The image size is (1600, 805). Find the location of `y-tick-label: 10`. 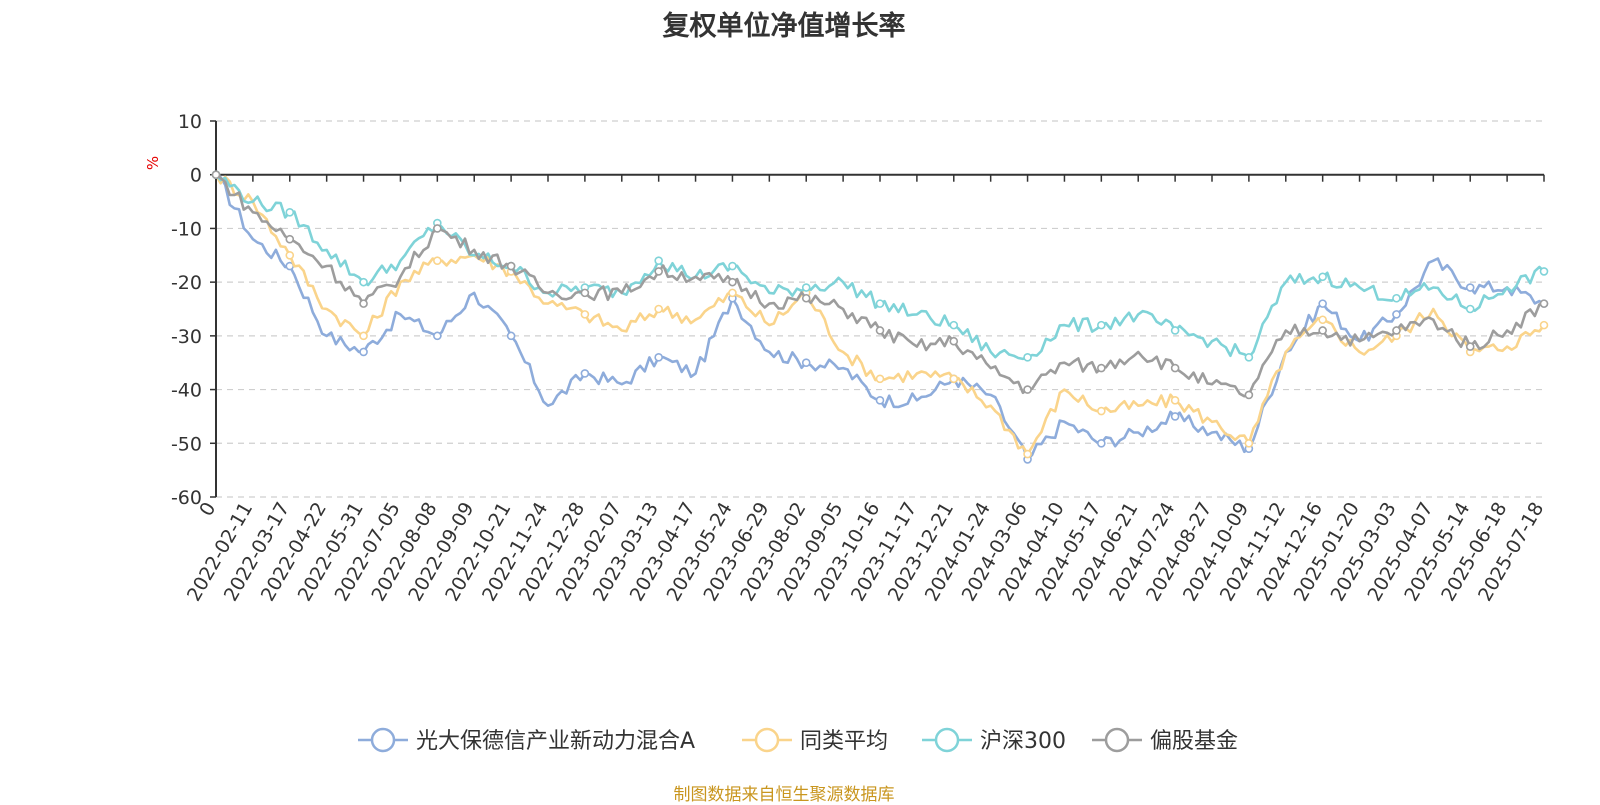

y-tick-label: 10 is located at coordinates (190, 122).